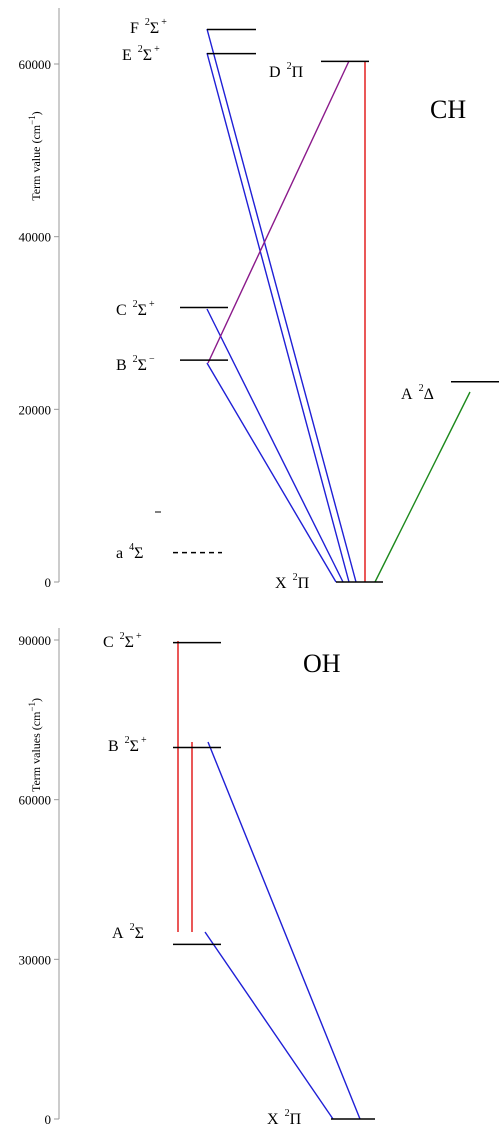 The width and height of the screenshot is (503, 1126). I want to click on ch-level-label-a: a 4Σ, so click(129, 552).